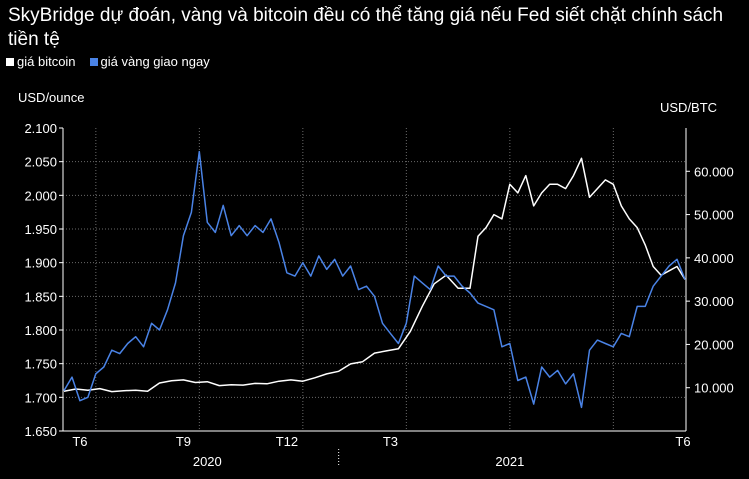  I want to click on legend-item-gold: giá vàng giao ngay, so click(149, 61).